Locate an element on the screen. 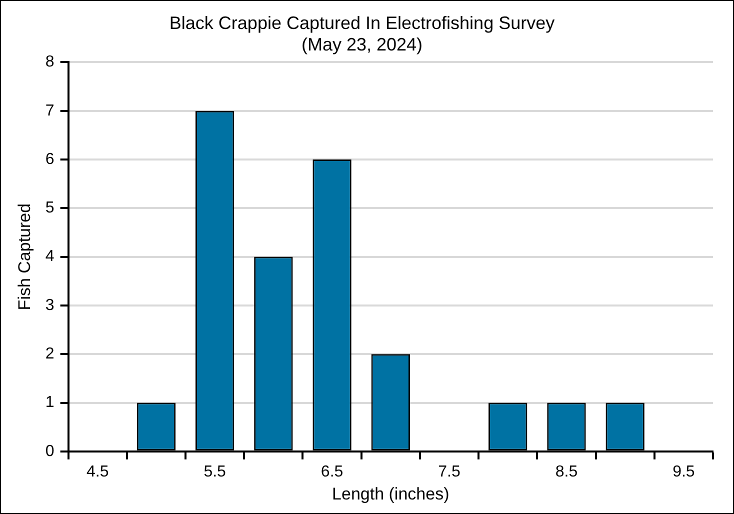 This screenshot has width=734, height=514. x-tick-label: 9.5 is located at coordinates (683, 471).